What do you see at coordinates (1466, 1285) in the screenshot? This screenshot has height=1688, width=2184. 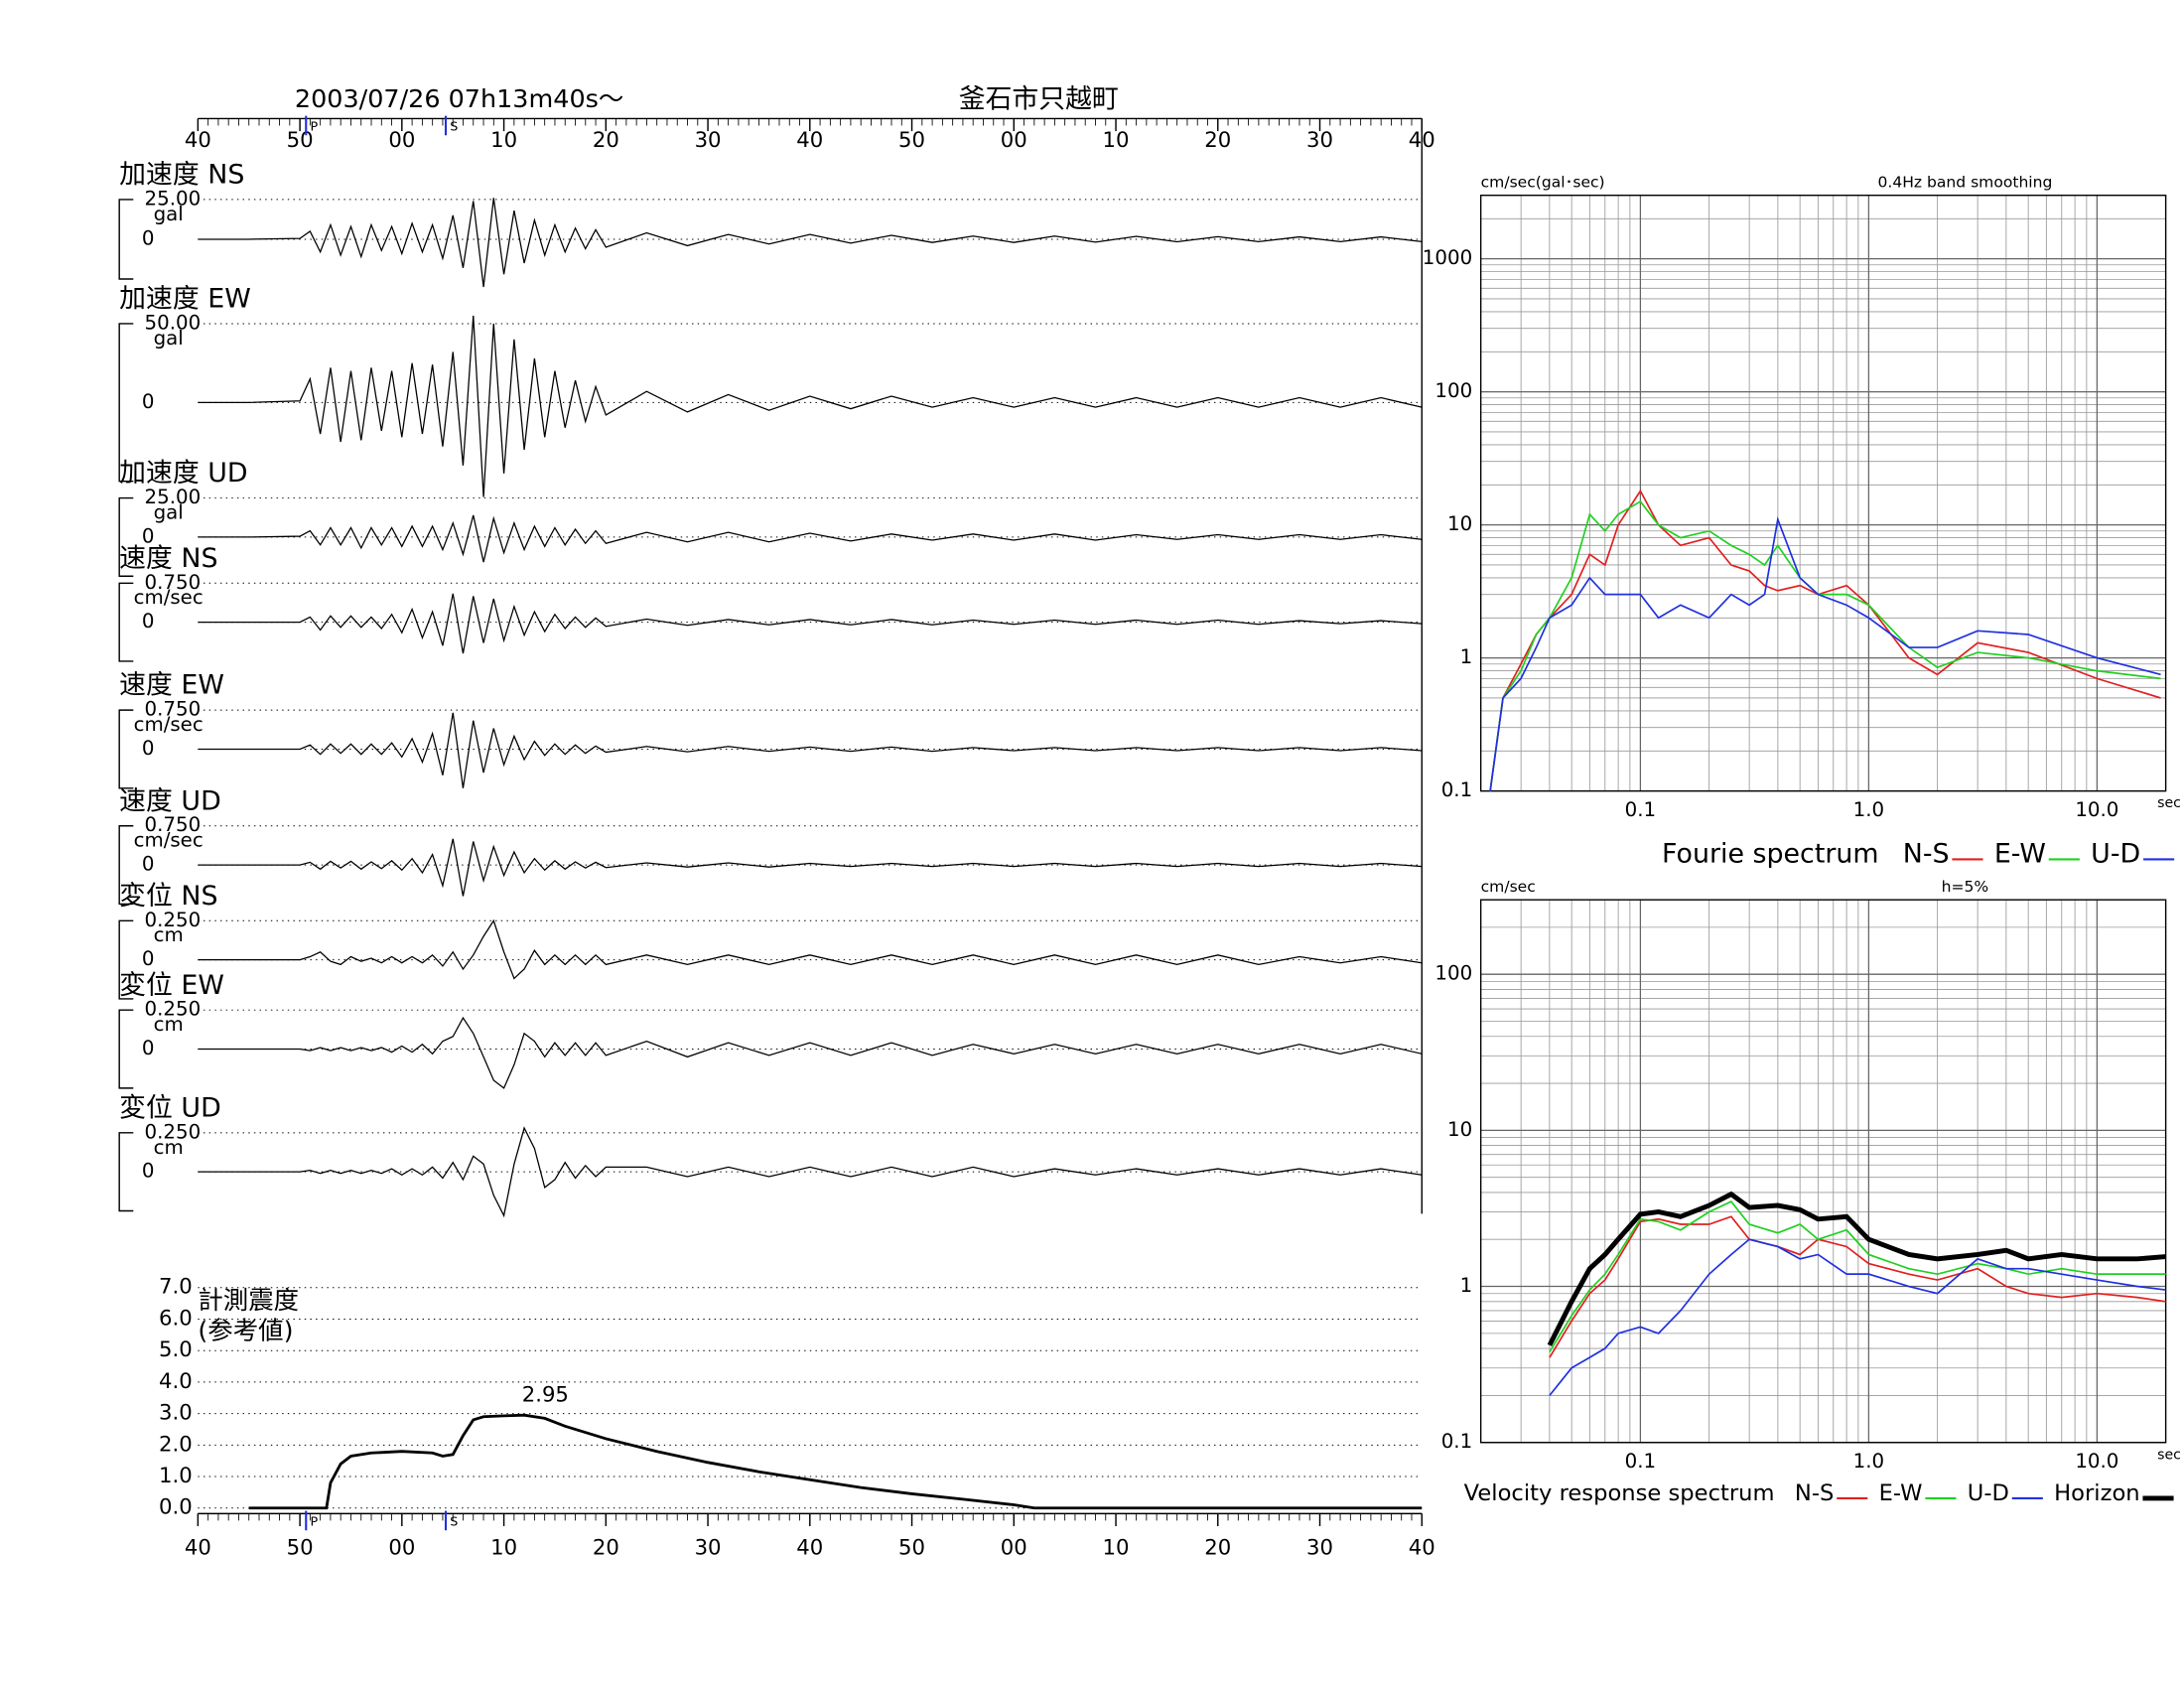 I see `y-tick-label: 1` at bounding box center [1466, 1285].